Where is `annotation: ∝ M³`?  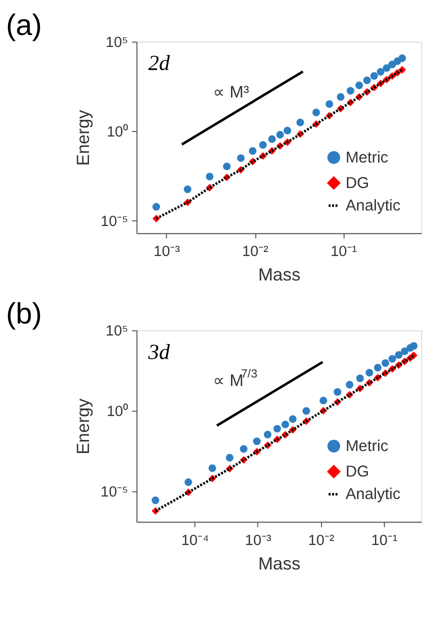
annotation: ∝ M³ is located at coordinates (231, 92).